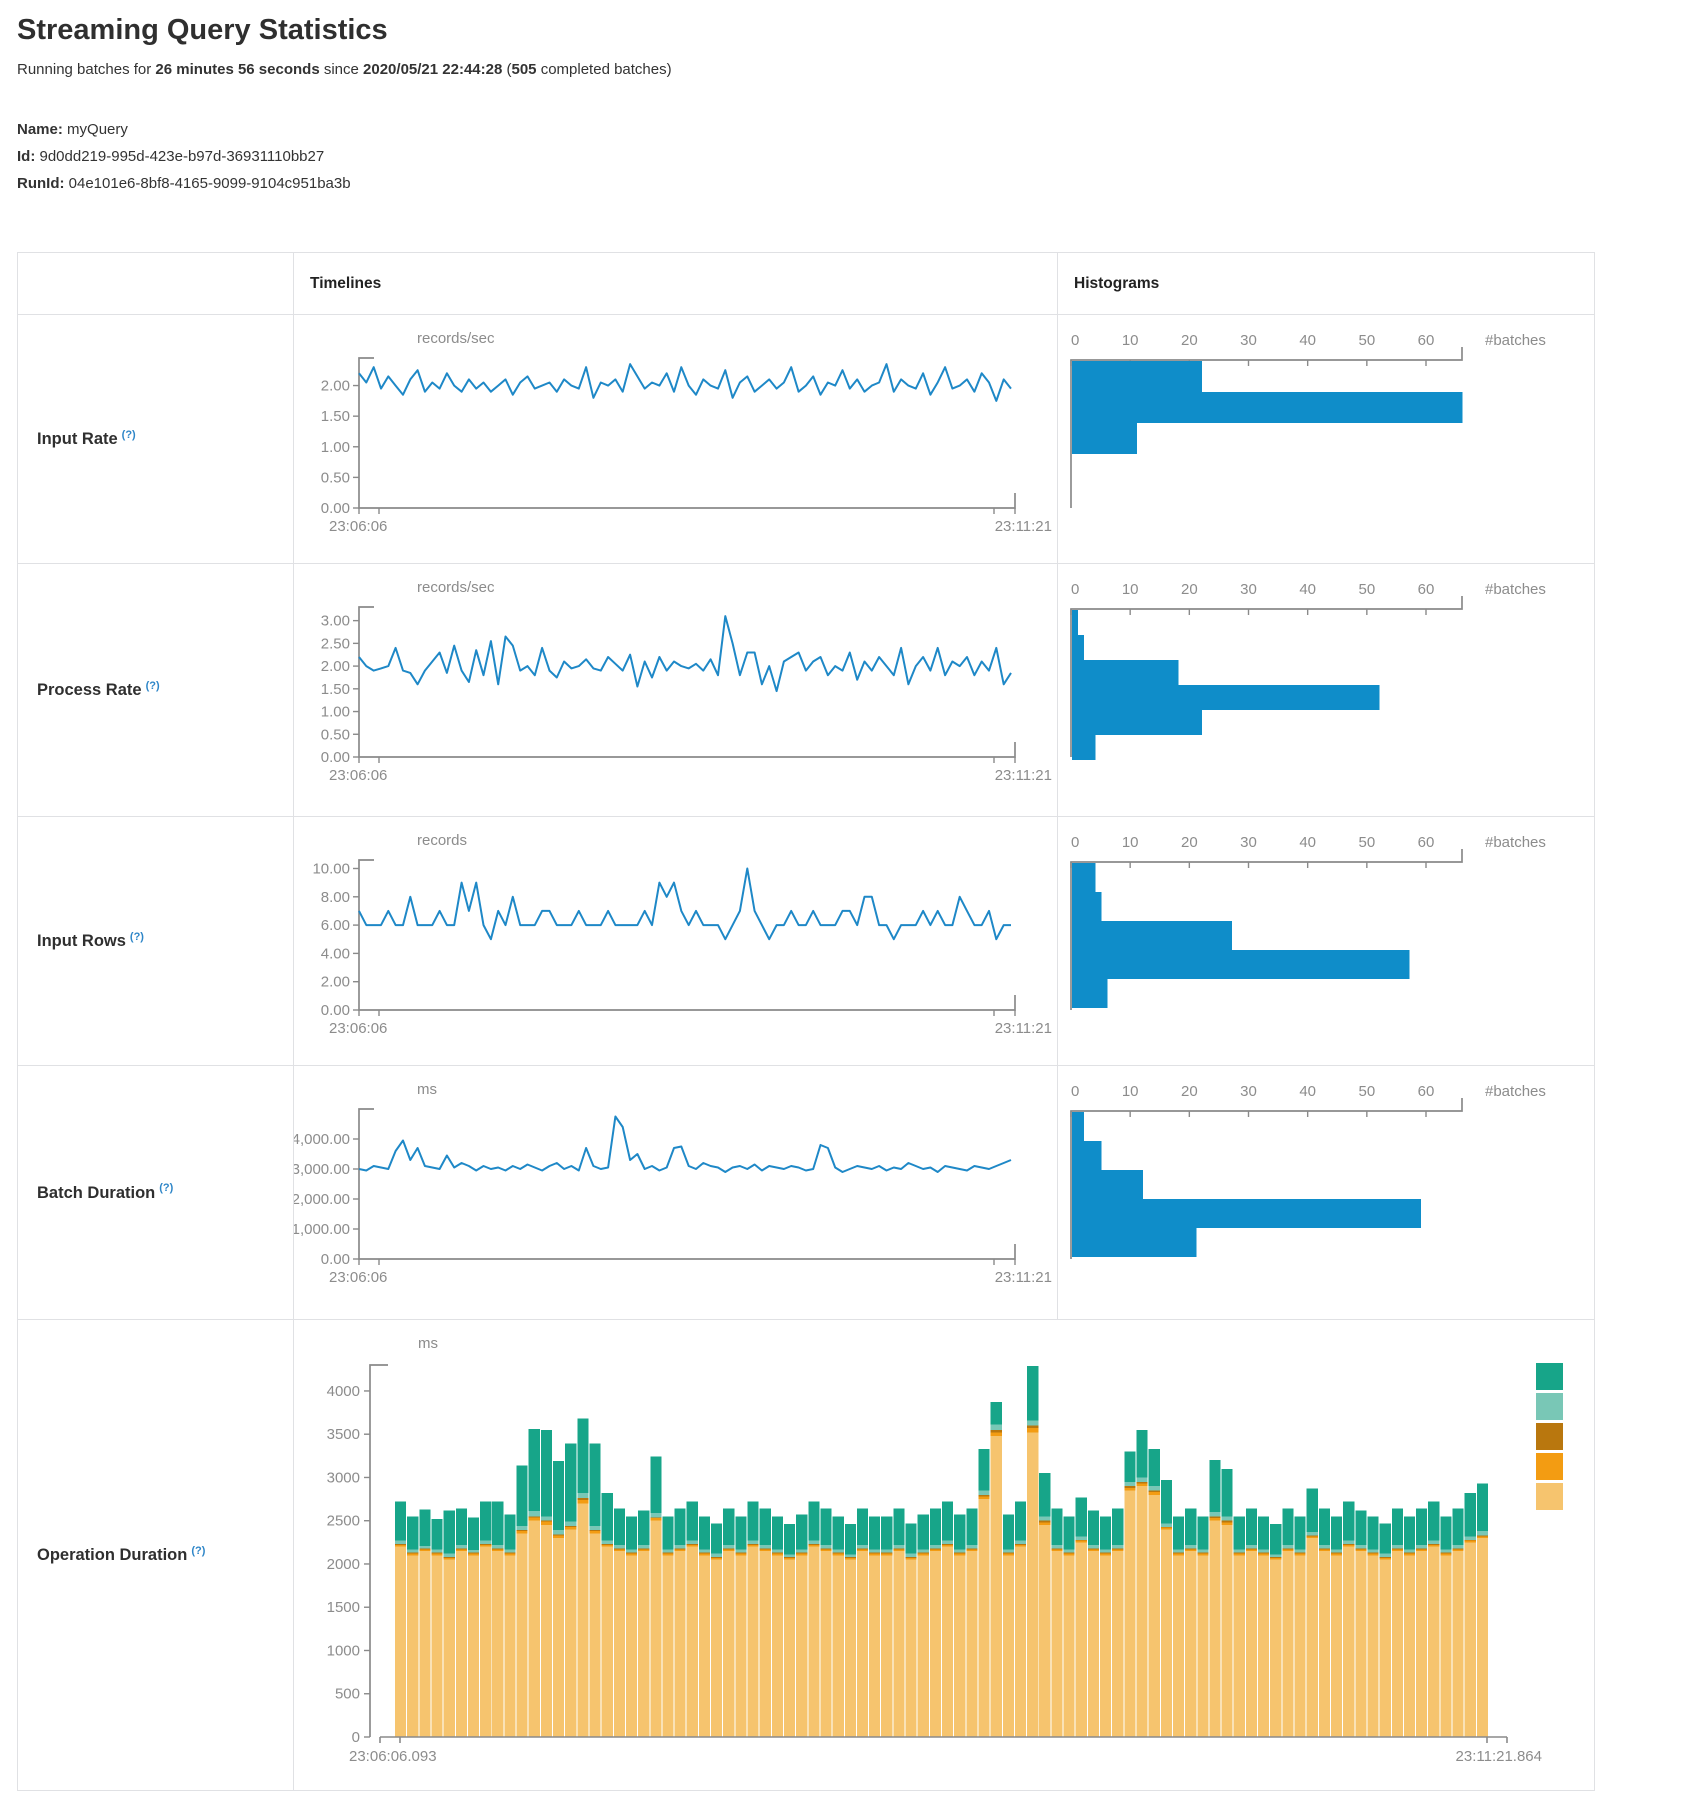 The width and height of the screenshot is (1693, 1820). What do you see at coordinates (343, 1434) in the screenshot?
I see `svg-text: 3500` at bounding box center [343, 1434].